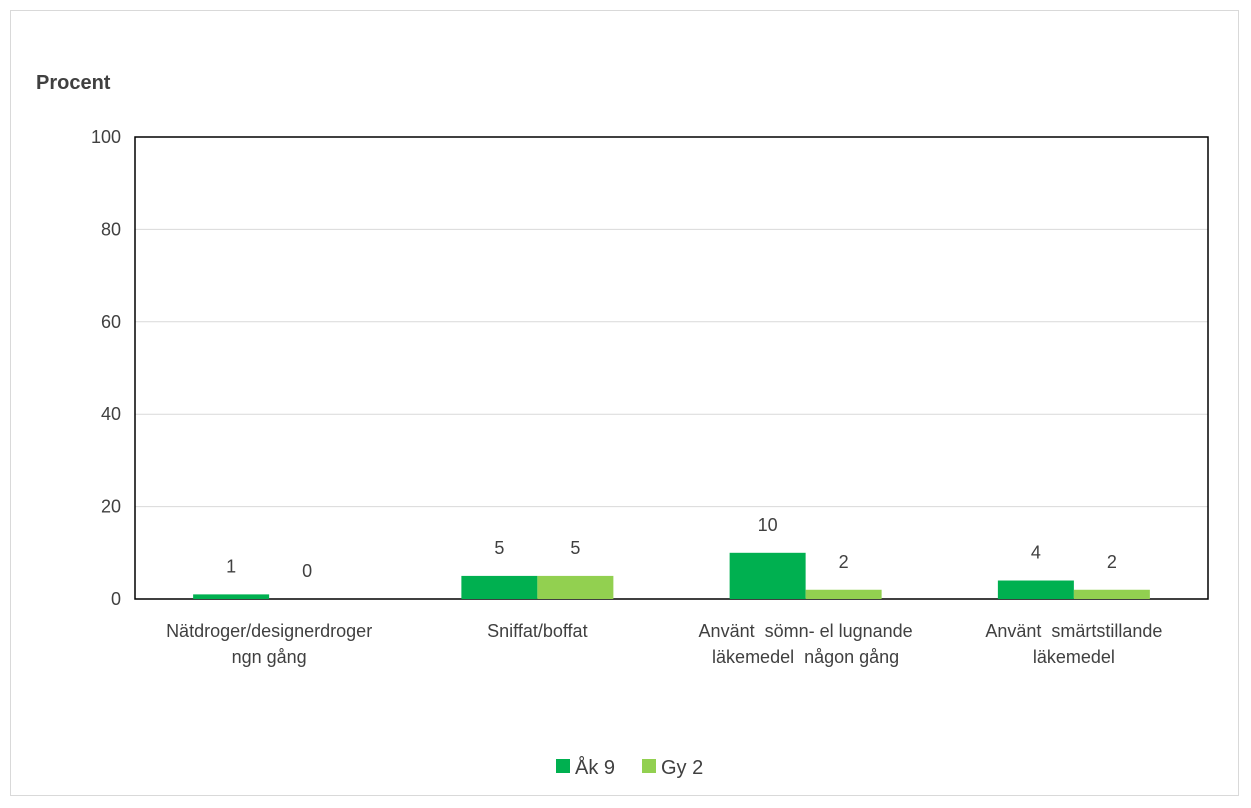 The image size is (1251, 808). What do you see at coordinates (111, 322) in the screenshot?
I see `y-tick-label: 60` at bounding box center [111, 322].